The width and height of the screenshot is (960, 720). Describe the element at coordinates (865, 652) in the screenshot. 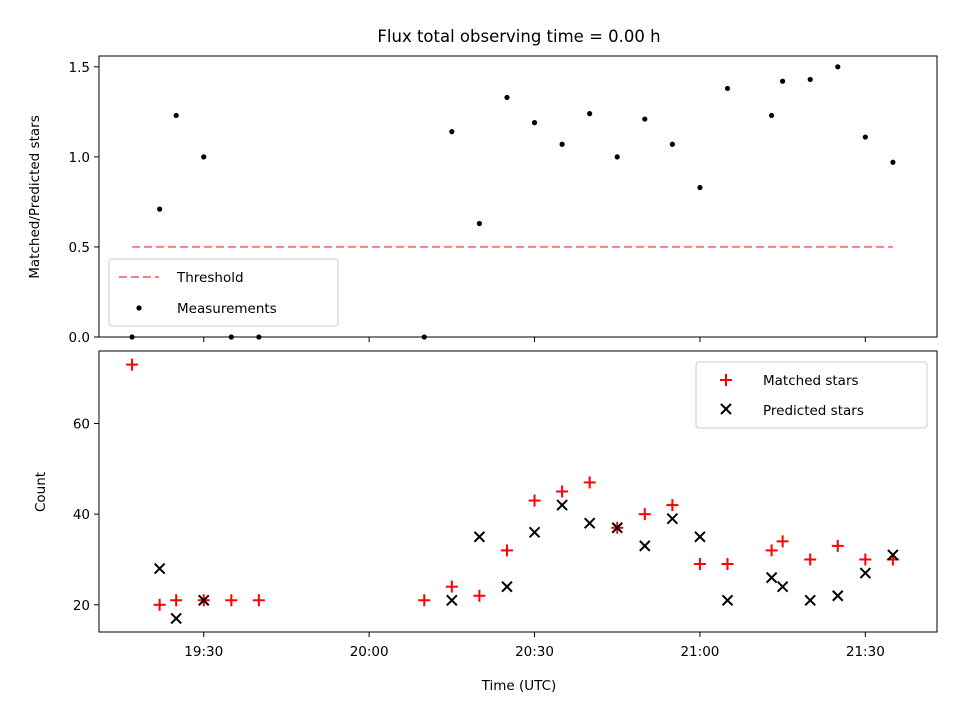

I see `x-tick-label: 21:30` at that location.